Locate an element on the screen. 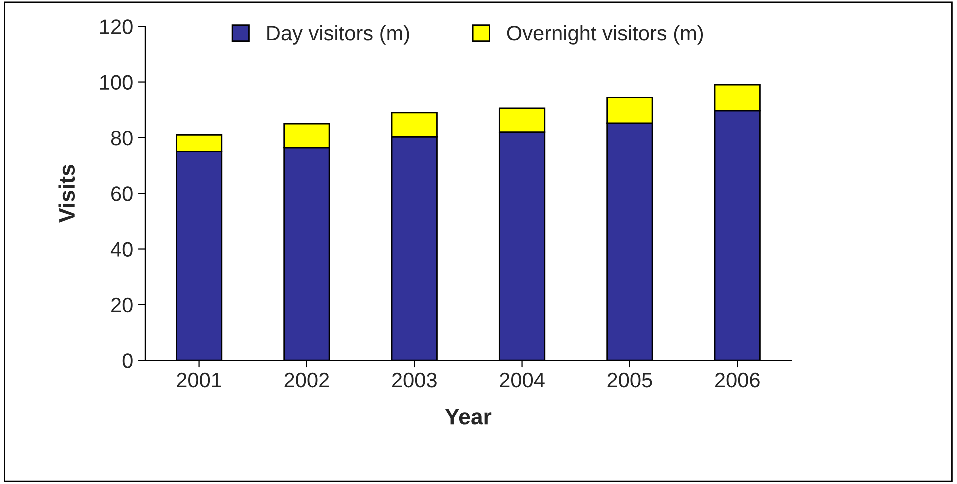 This screenshot has width=957, height=484. x-tick-label: 2001 is located at coordinates (199, 380).